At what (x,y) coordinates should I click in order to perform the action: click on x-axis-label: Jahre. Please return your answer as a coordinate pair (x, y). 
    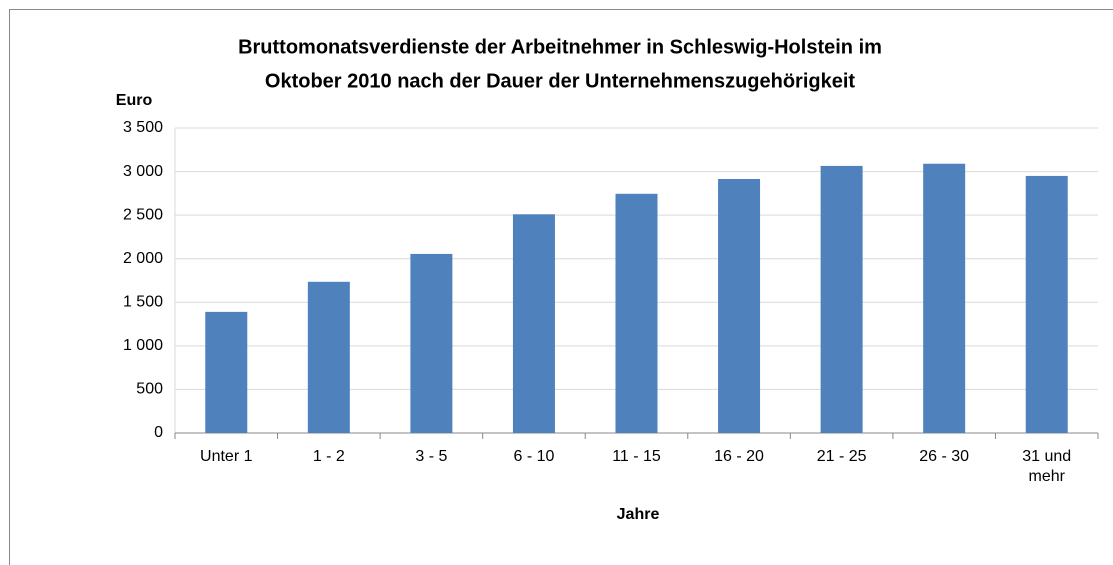
    Looking at the image, I should click on (638, 514).